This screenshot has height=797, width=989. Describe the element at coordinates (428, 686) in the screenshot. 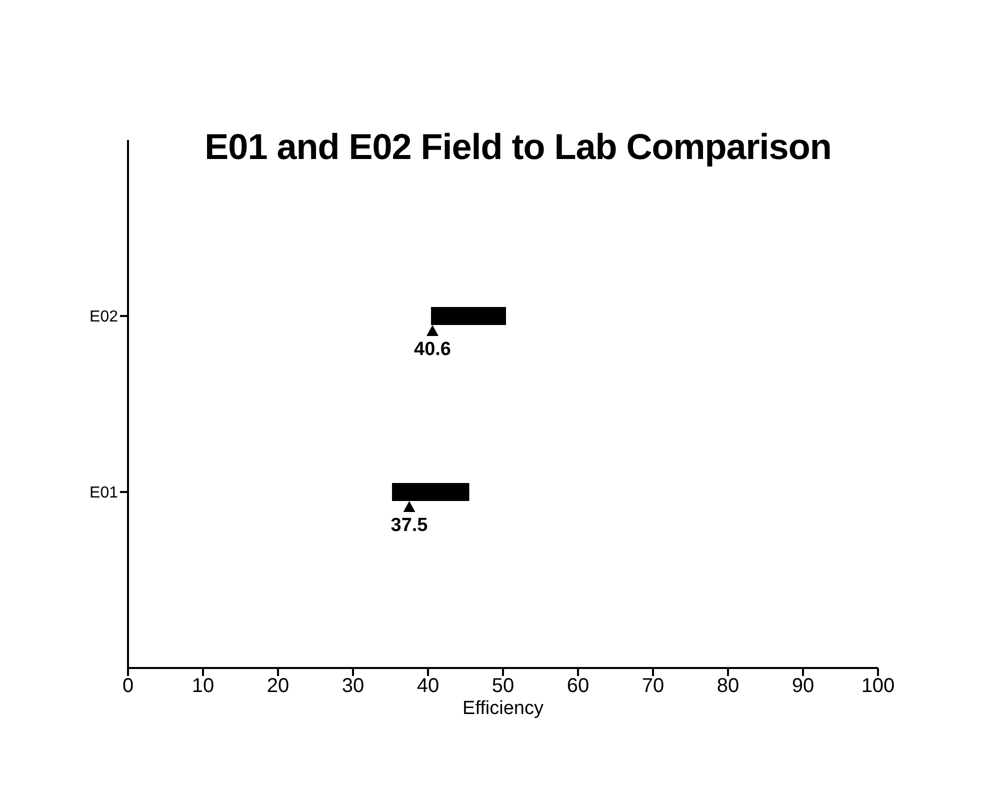

I see `x-tick-label: 40` at that location.